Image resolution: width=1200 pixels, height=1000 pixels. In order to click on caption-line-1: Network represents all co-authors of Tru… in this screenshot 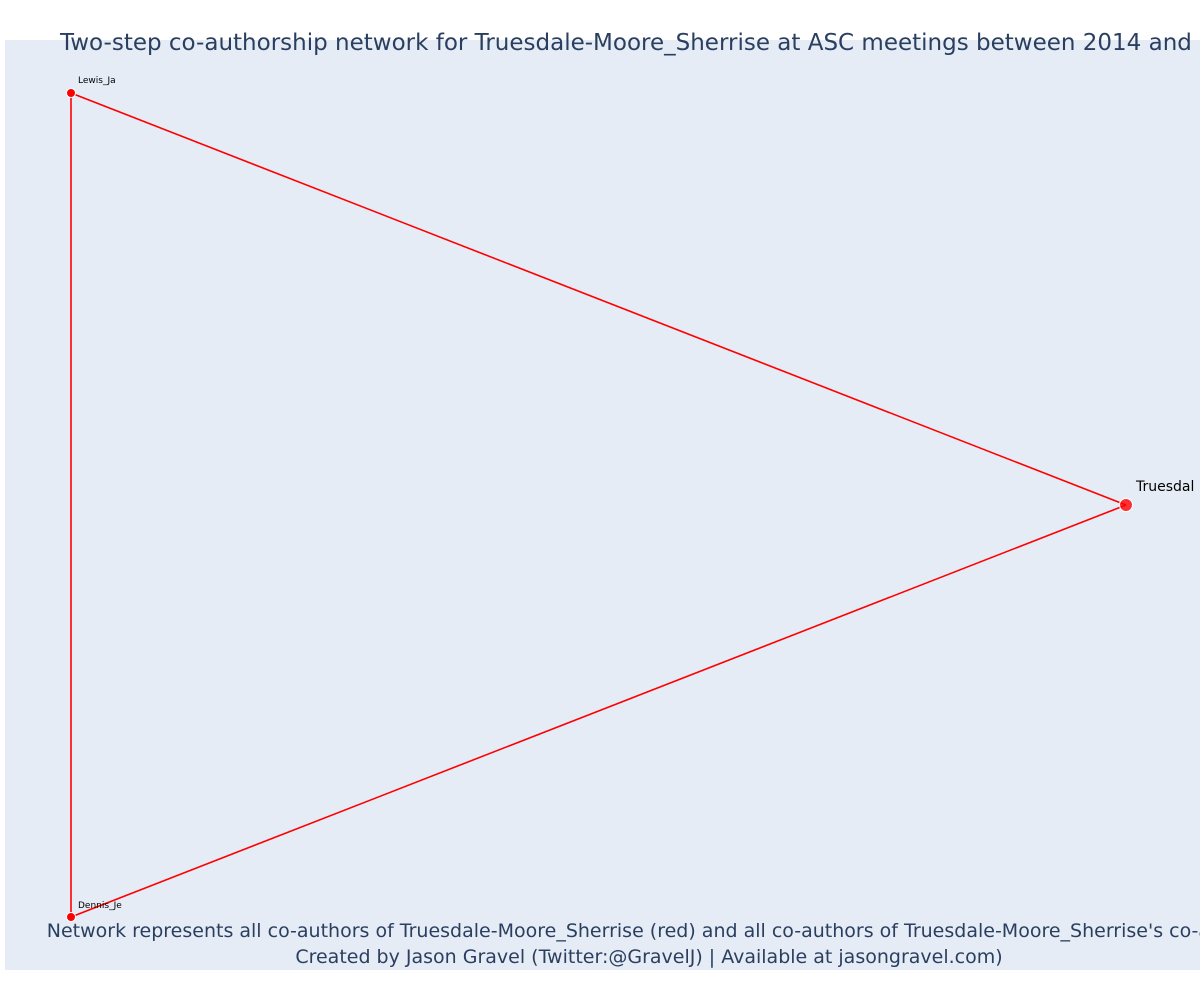, I will do `click(623, 931)`.